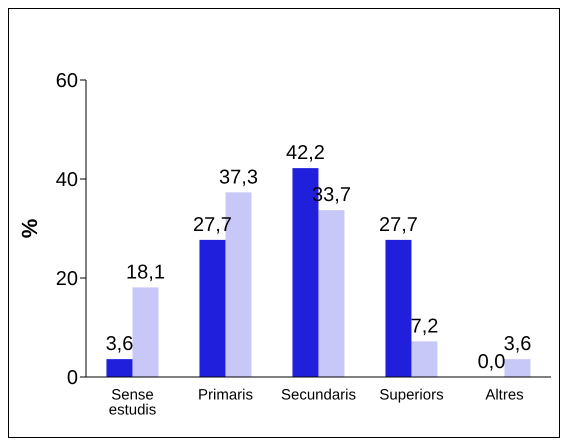  Describe the element at coordinates (318, 395) in the screenshot. I see `x-tick-label: Secundaris` at that location.